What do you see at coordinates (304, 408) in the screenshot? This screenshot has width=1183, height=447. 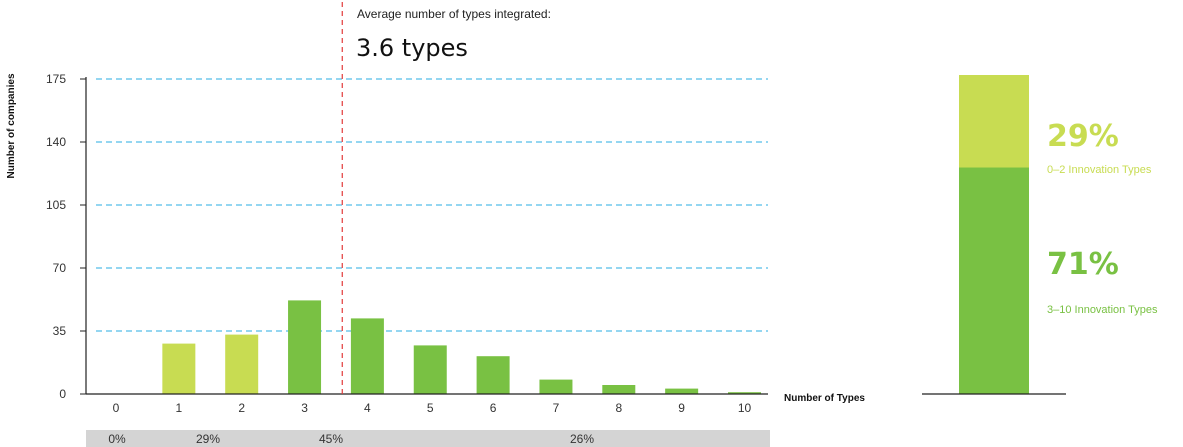 I see `x-tick-label: 3` at bounding box center [304, 408].